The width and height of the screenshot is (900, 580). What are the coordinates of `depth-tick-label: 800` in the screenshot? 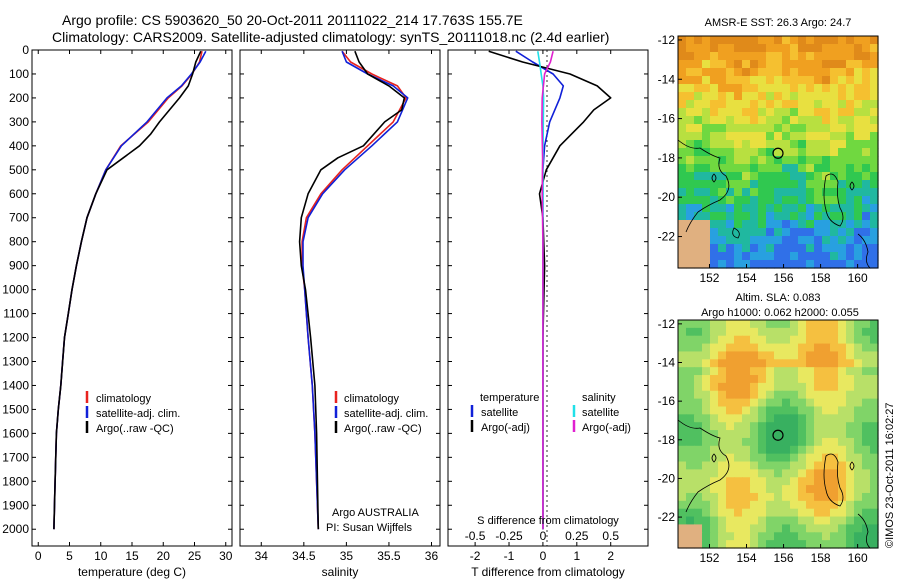 It's located at (19, 242).